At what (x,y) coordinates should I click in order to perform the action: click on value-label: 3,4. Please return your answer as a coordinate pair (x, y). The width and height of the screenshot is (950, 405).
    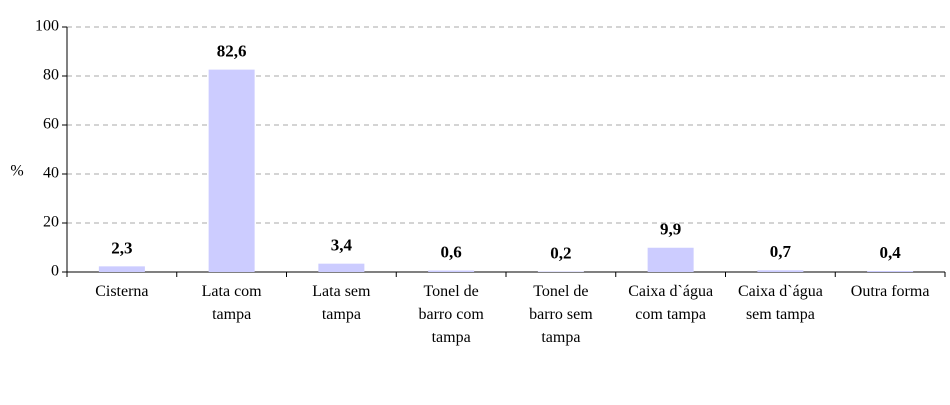
    Looking at the image, I should click on (342, 245).